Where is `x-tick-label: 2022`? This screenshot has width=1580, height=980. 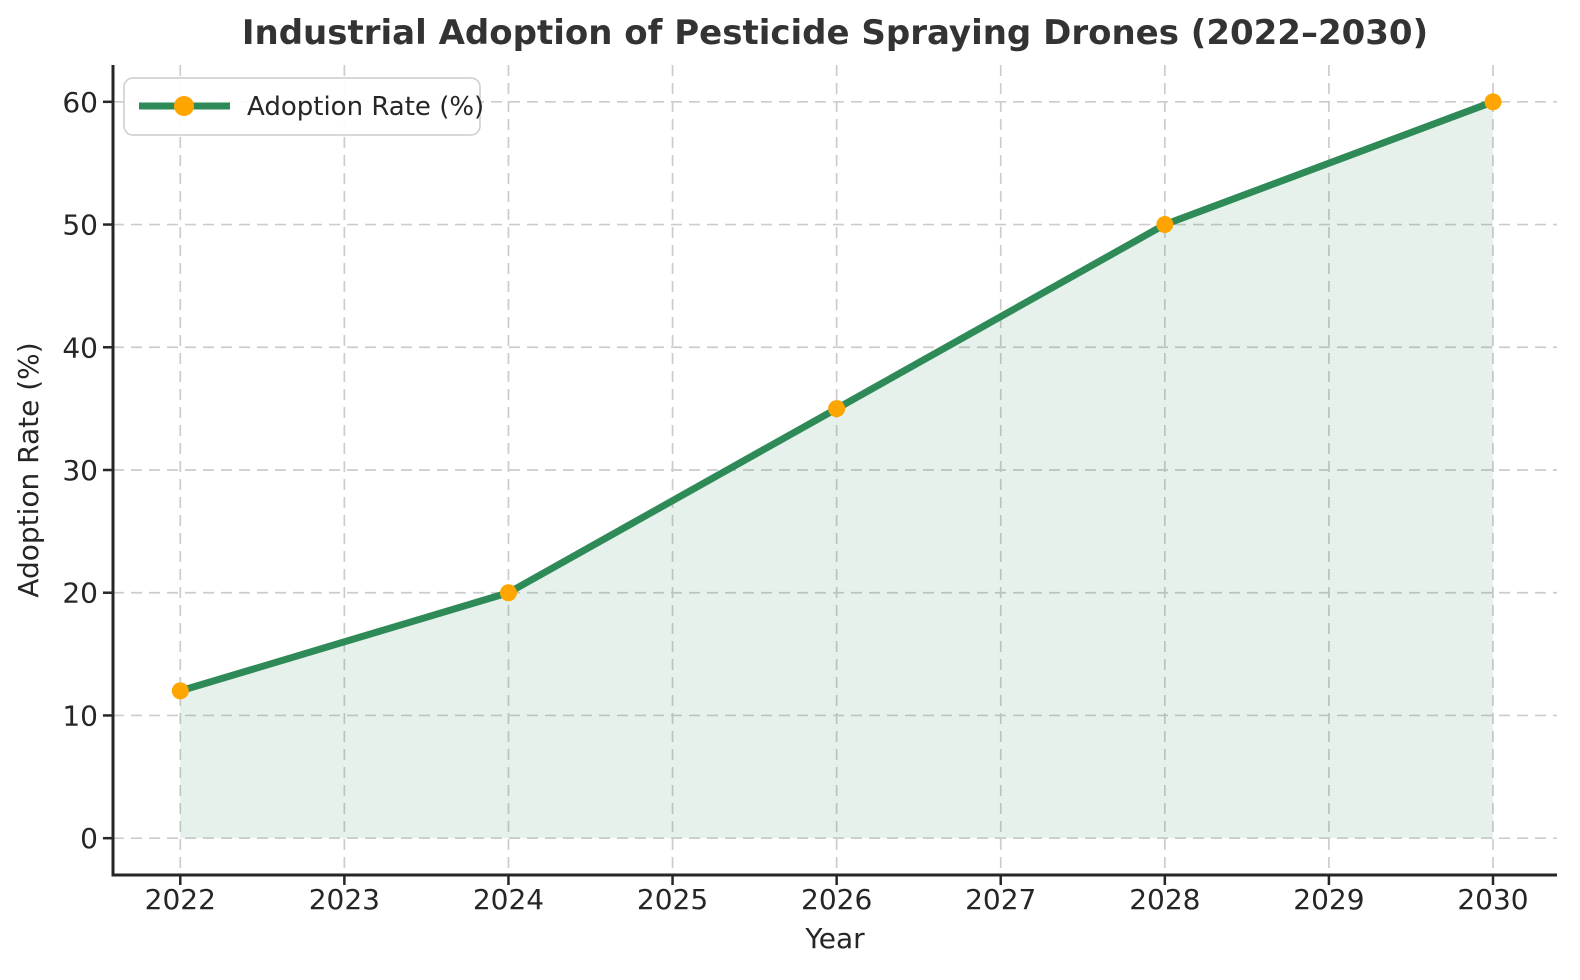 x-tick-label: 2022 is located at coordinates (180, 899).